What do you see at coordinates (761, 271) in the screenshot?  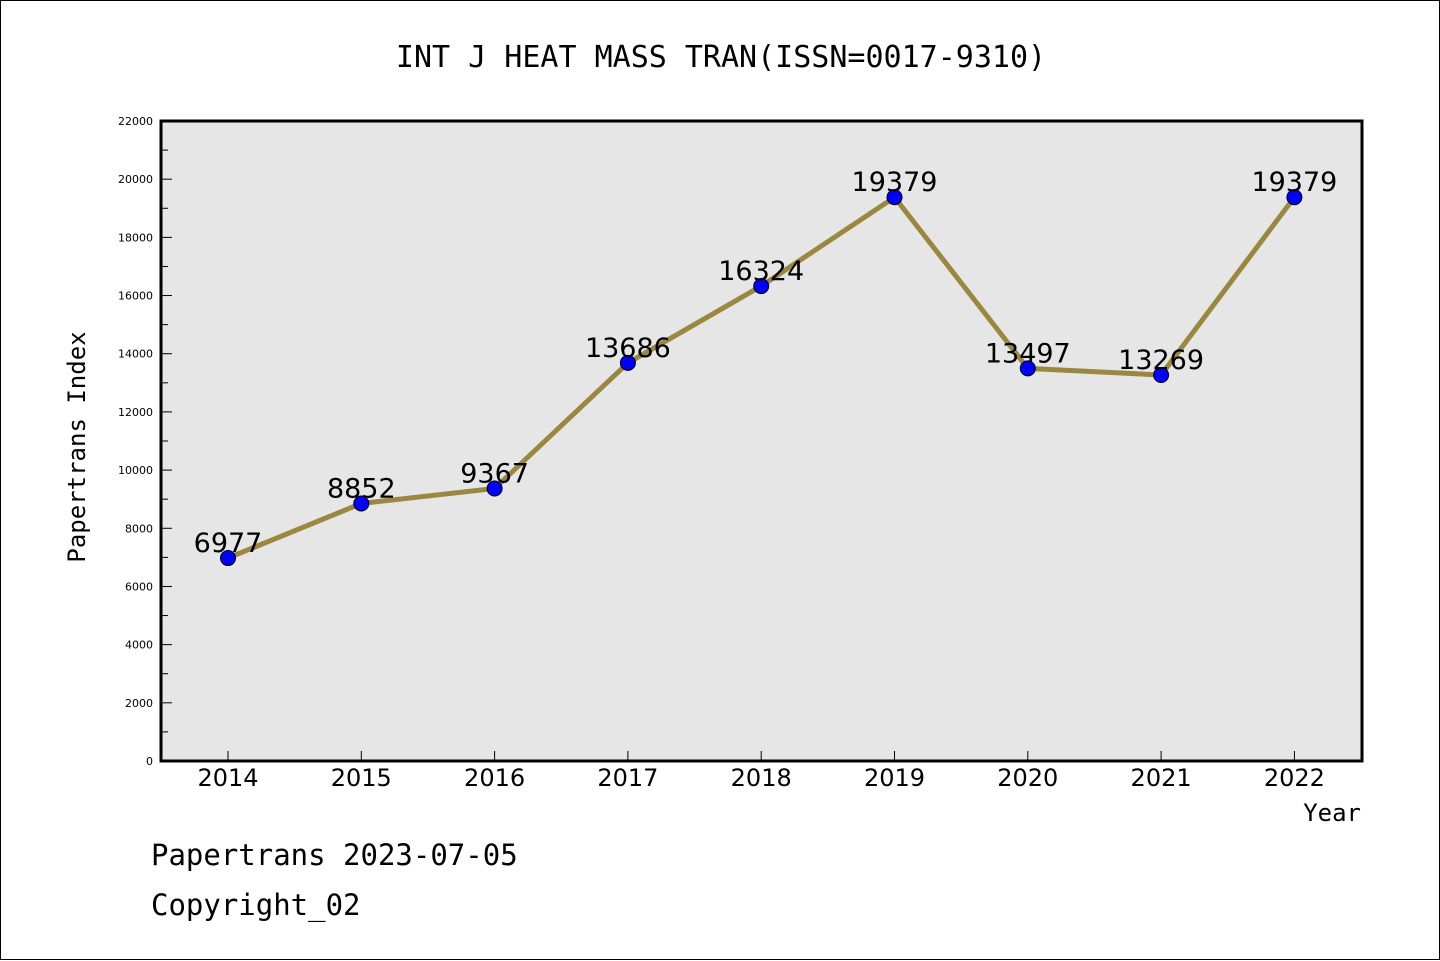 I see `data-label: 16324` at bounding box center [761, 271].